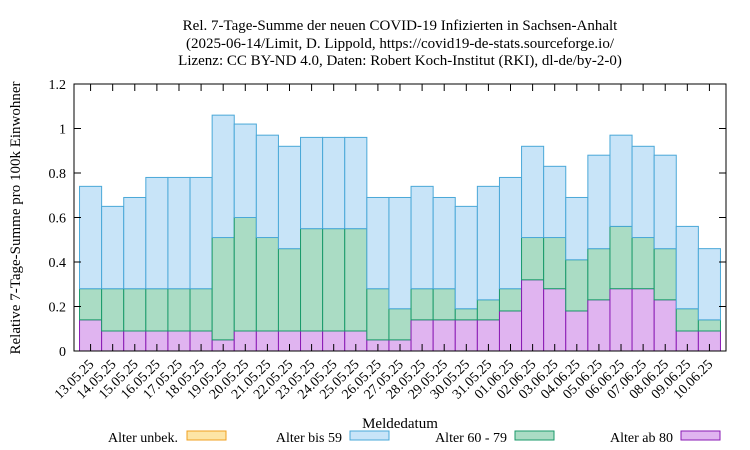 Image resolution: width=750 pixels, height=450 pixels. Describe the element at coordinates (16, 217) in the screenshot. I see `y-axis-label: Relative 7-Tage-Summe pro 100k Einwohner` at that location.